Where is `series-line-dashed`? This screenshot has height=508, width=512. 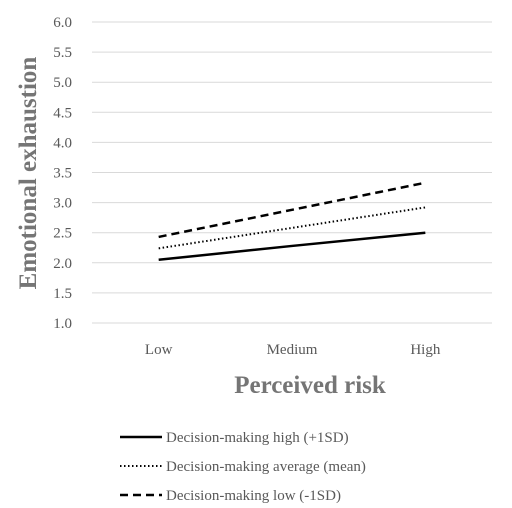
series-line-dashed is located at coordinates (292, 210).